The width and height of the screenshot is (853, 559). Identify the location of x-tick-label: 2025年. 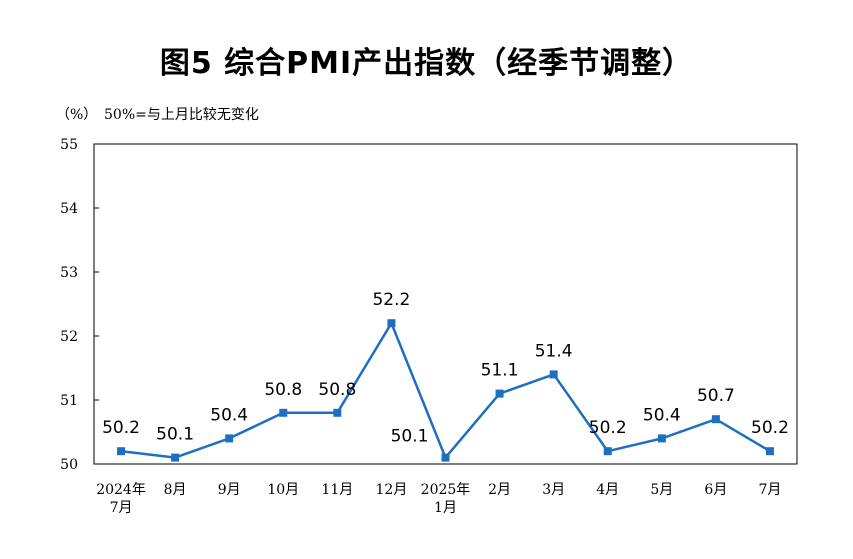
(446, 490).